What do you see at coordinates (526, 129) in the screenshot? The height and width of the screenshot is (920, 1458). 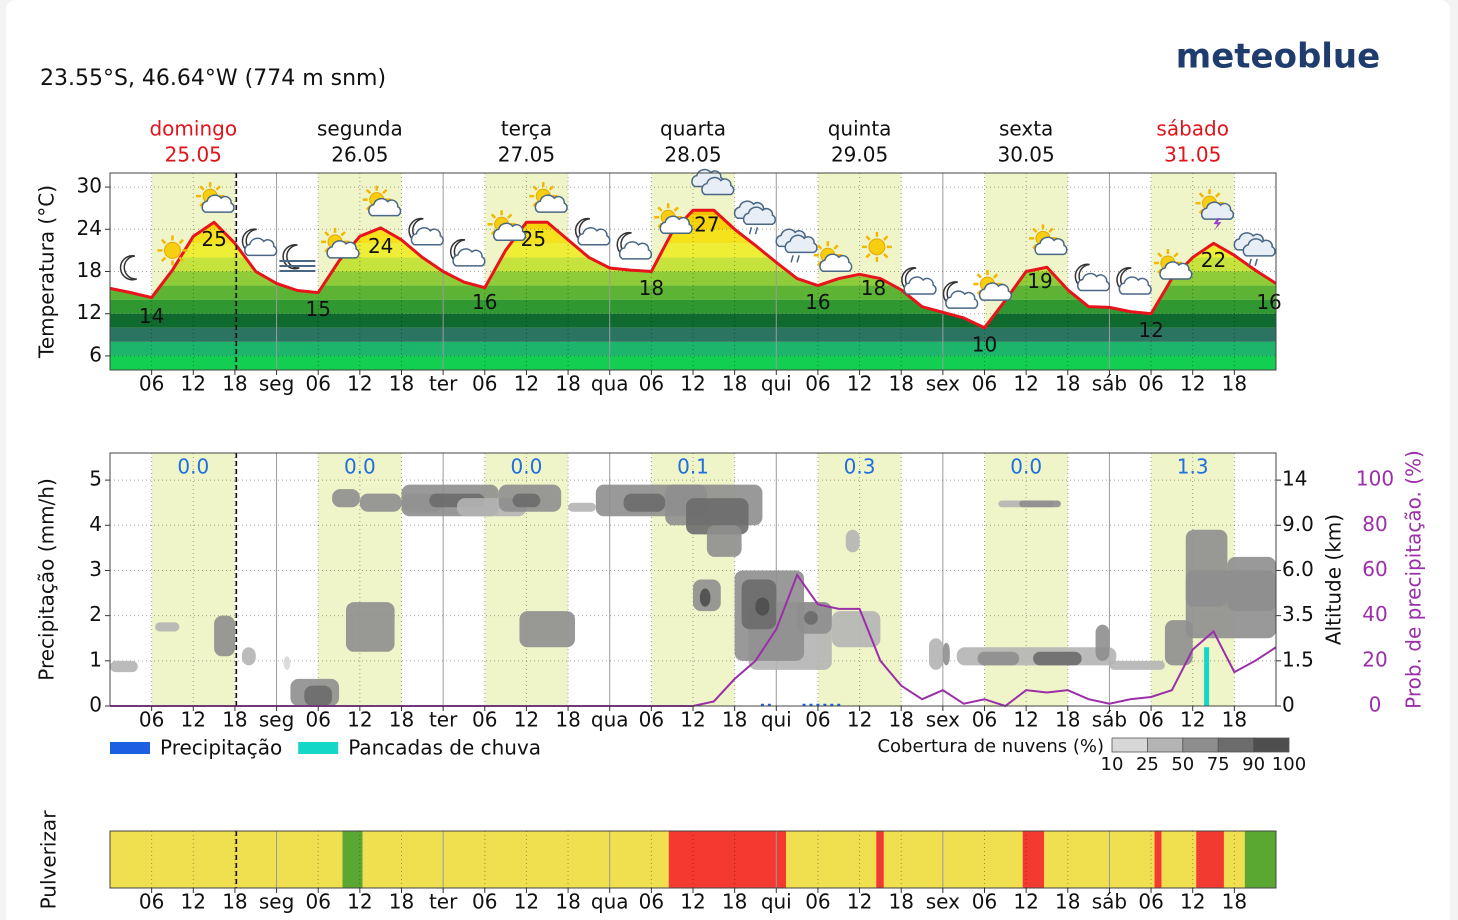 I see `day-name: terça` at bounding box center [526, 129].